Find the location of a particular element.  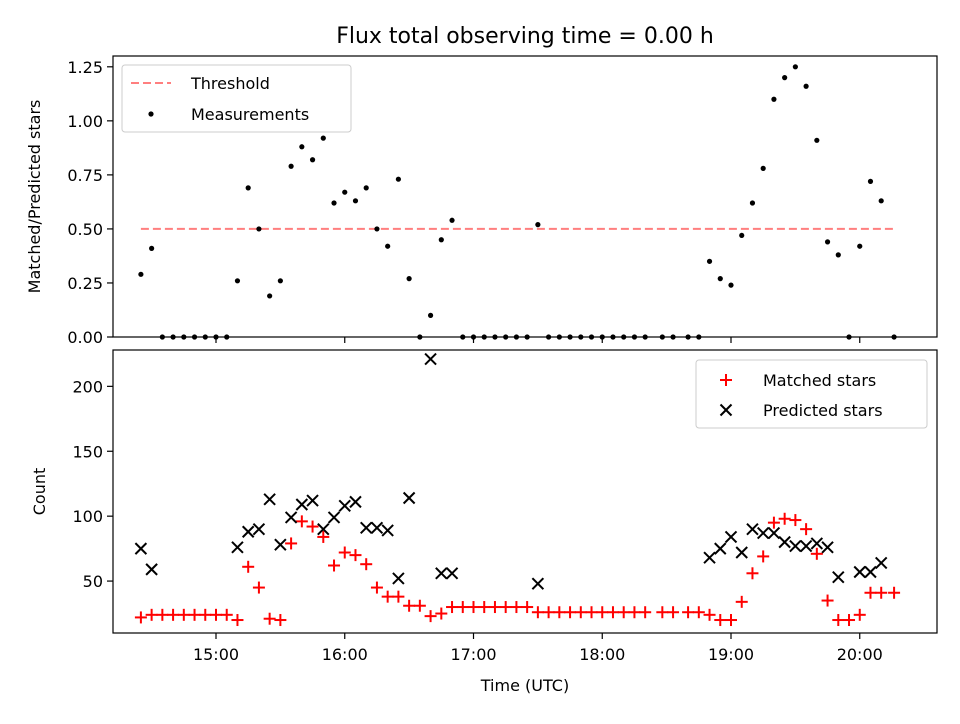

y-tick-label: 50 is located at coordinates (93, 581).